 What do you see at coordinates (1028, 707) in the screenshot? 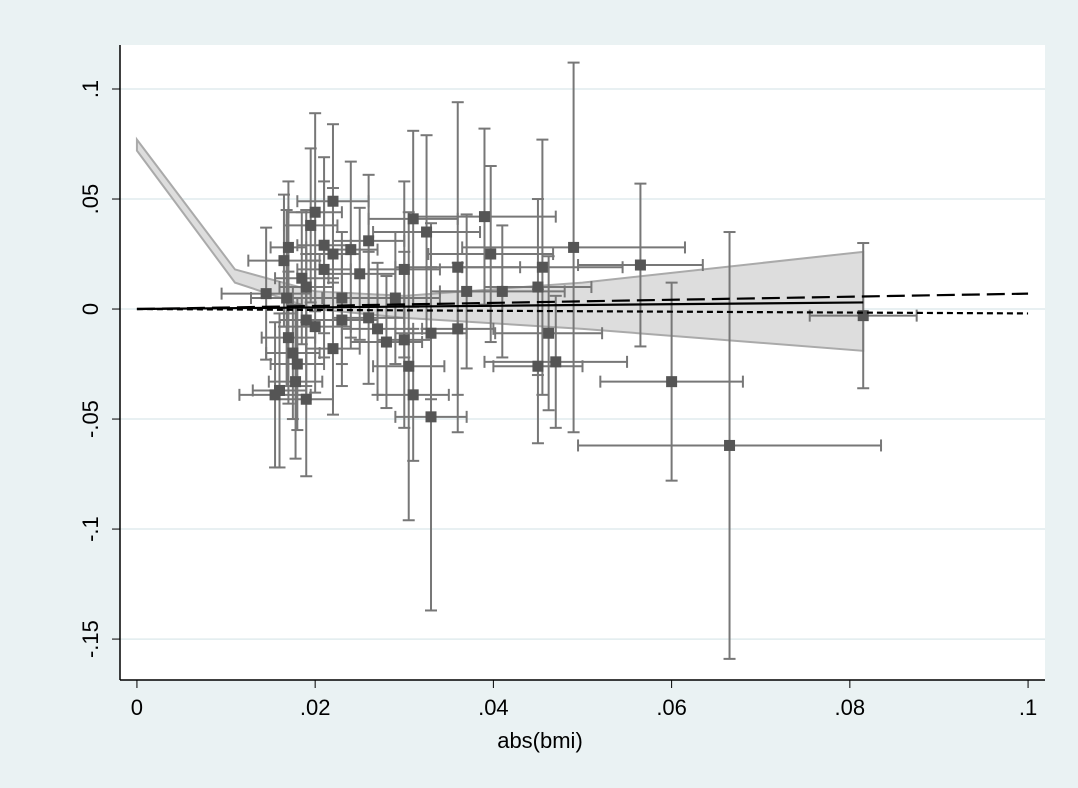
I see `x-tick-label: .1` at bounding box center [1028, 707].